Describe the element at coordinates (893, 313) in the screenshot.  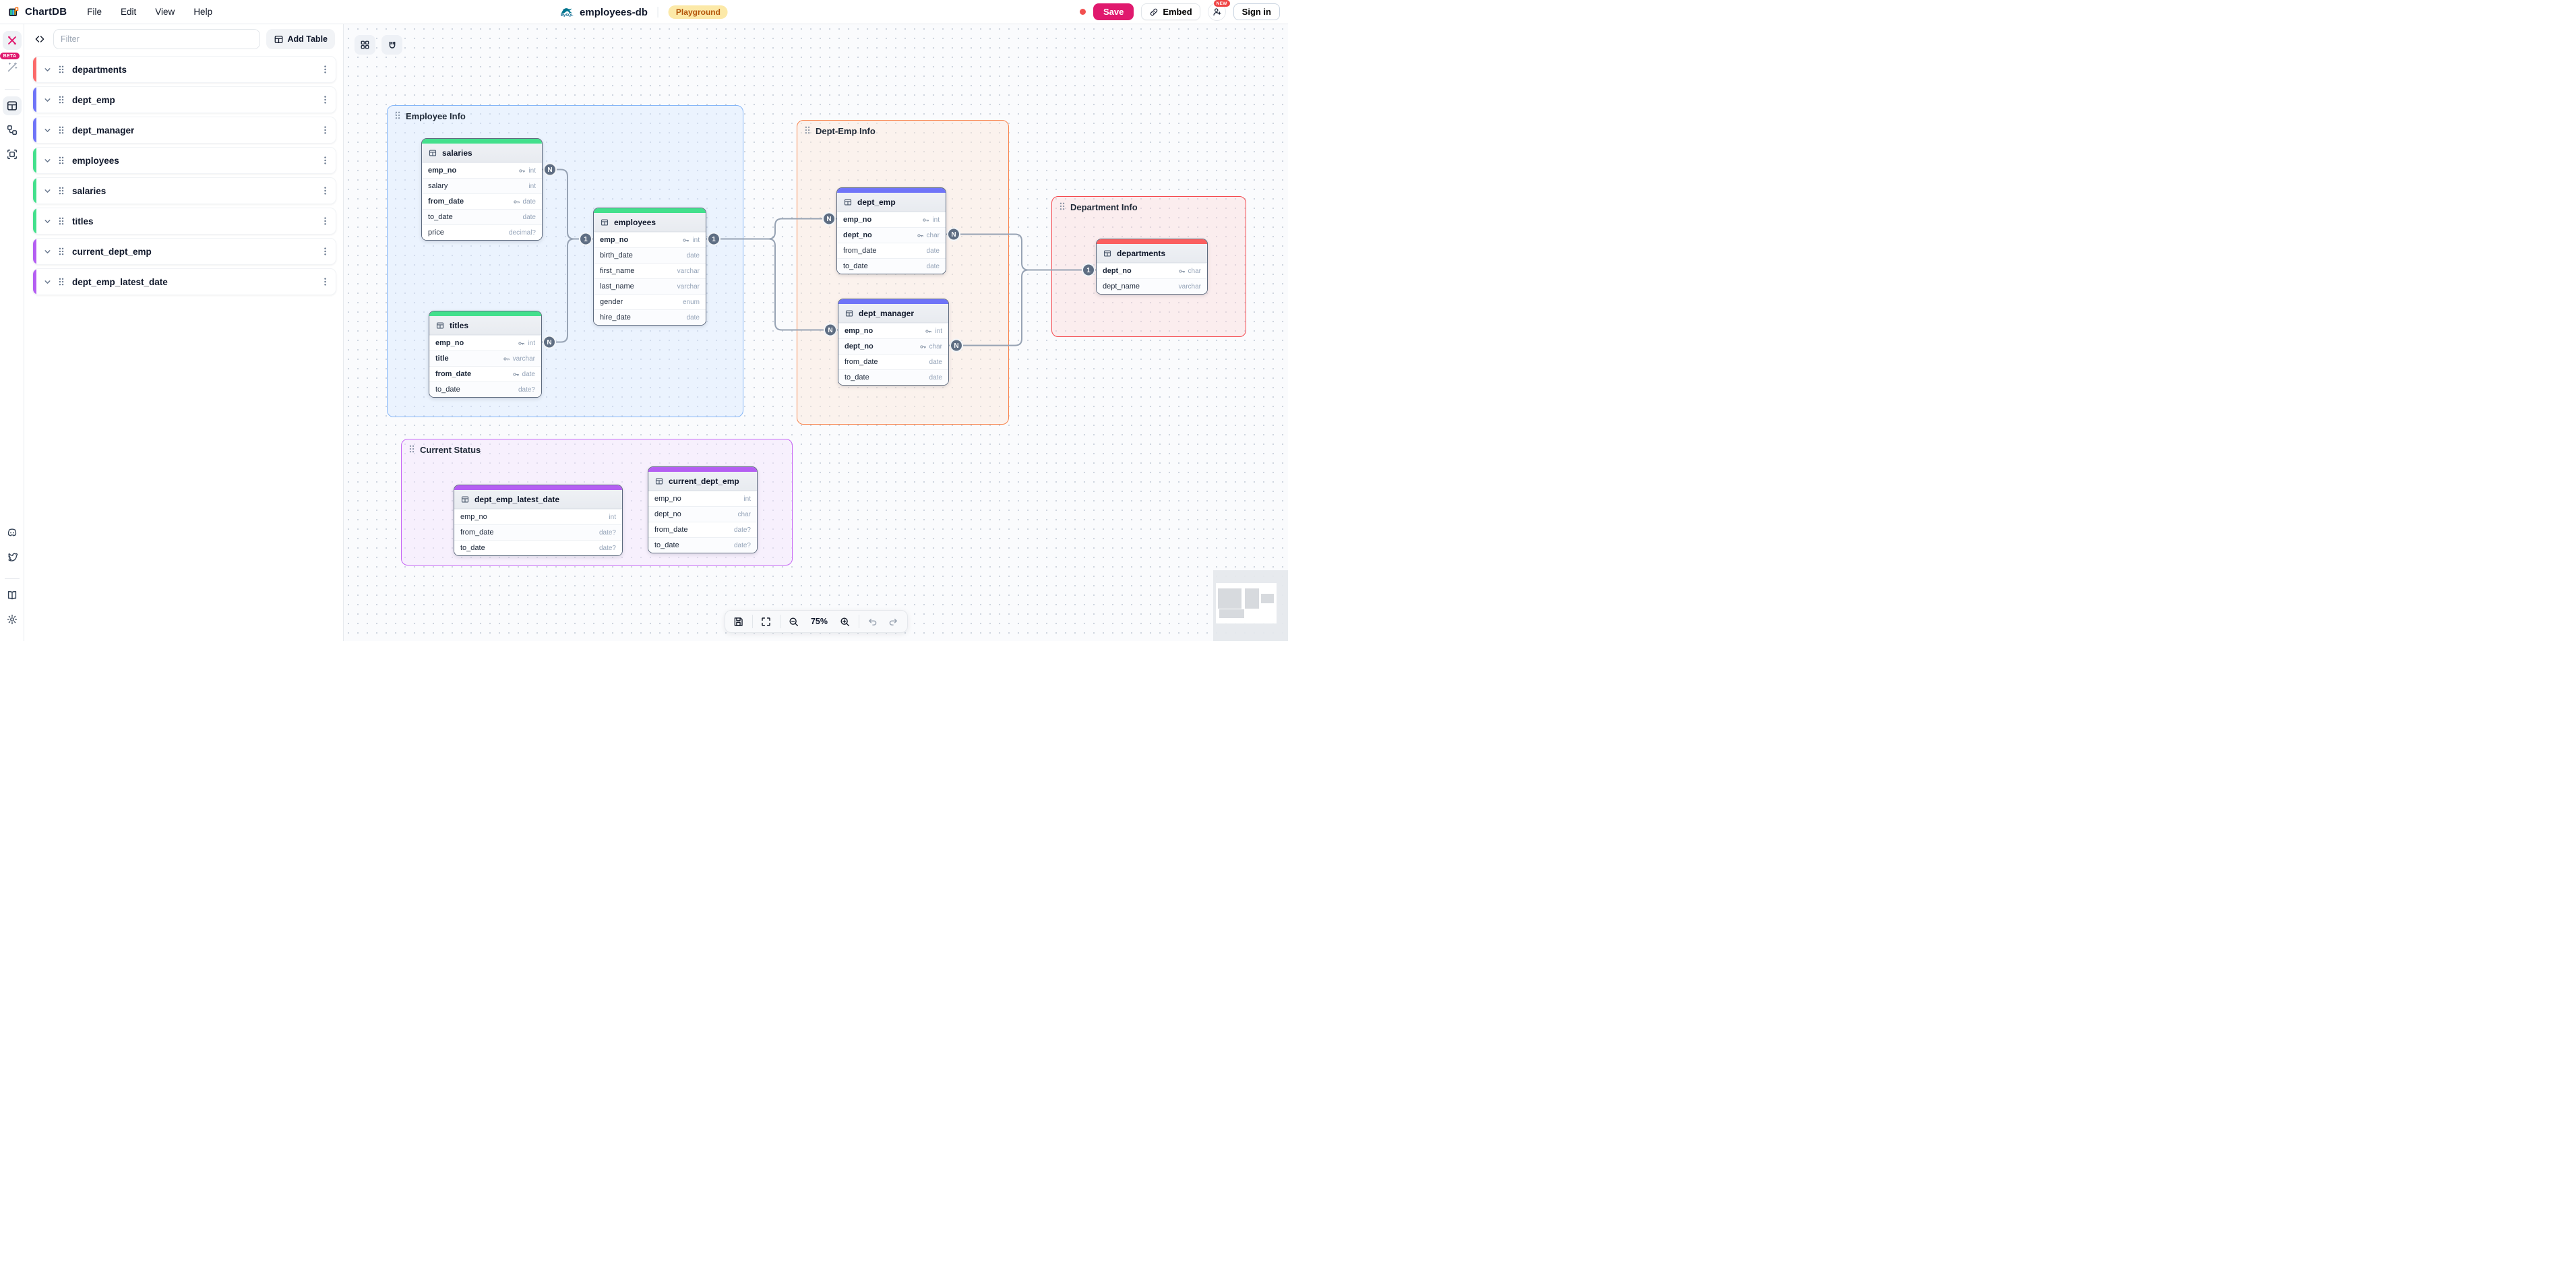
I see `table-header: dept_manager` at that location.